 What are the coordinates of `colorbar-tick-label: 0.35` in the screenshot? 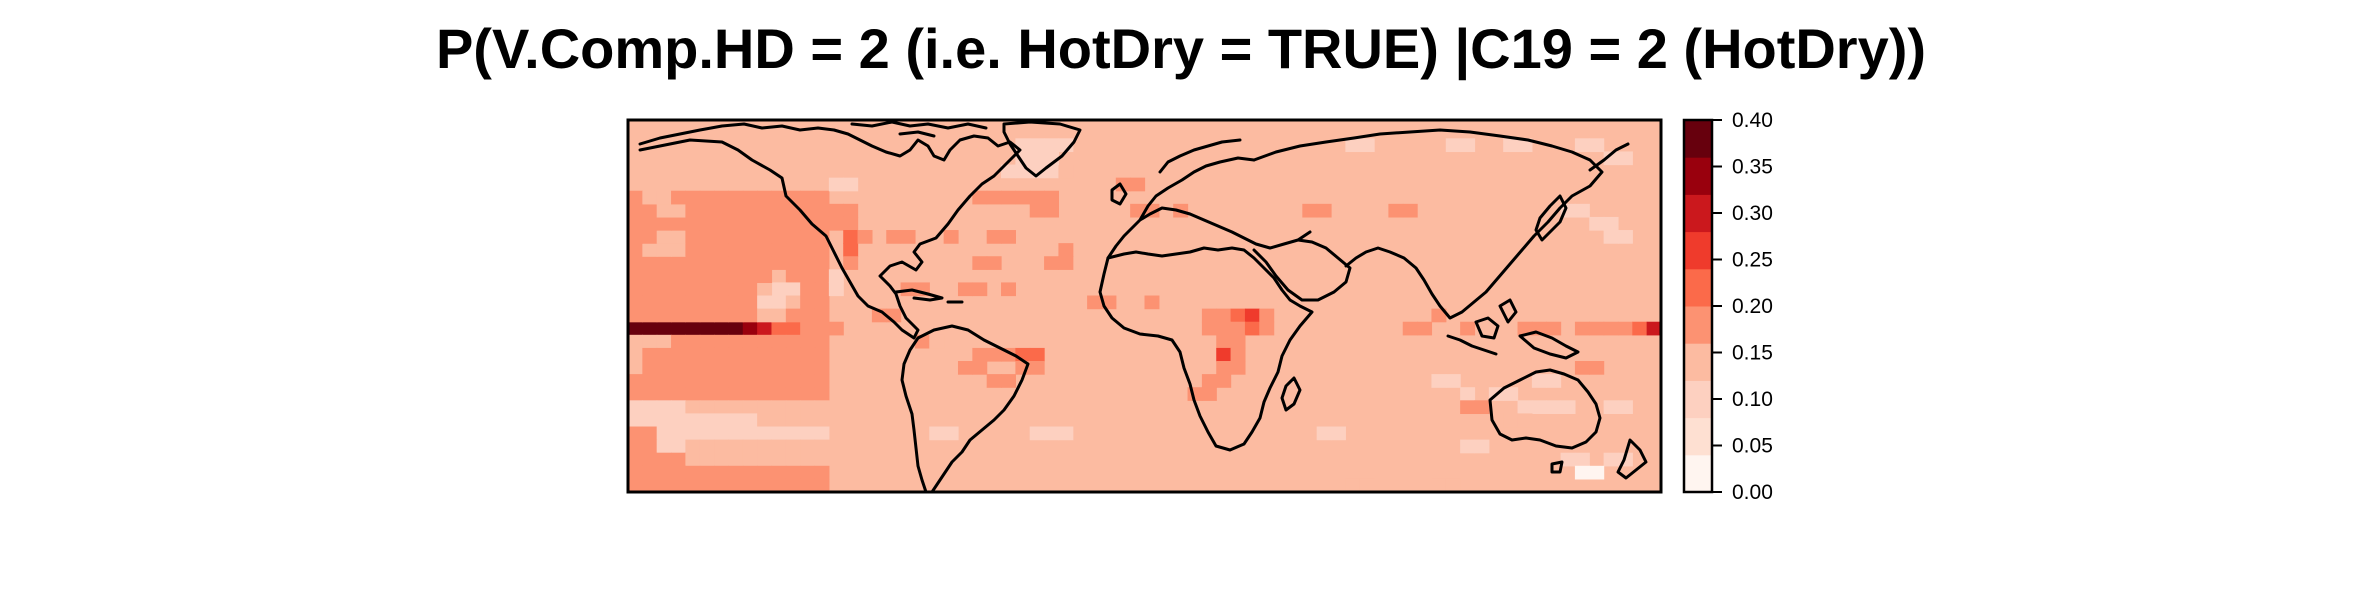 It's located at (1752, 167).